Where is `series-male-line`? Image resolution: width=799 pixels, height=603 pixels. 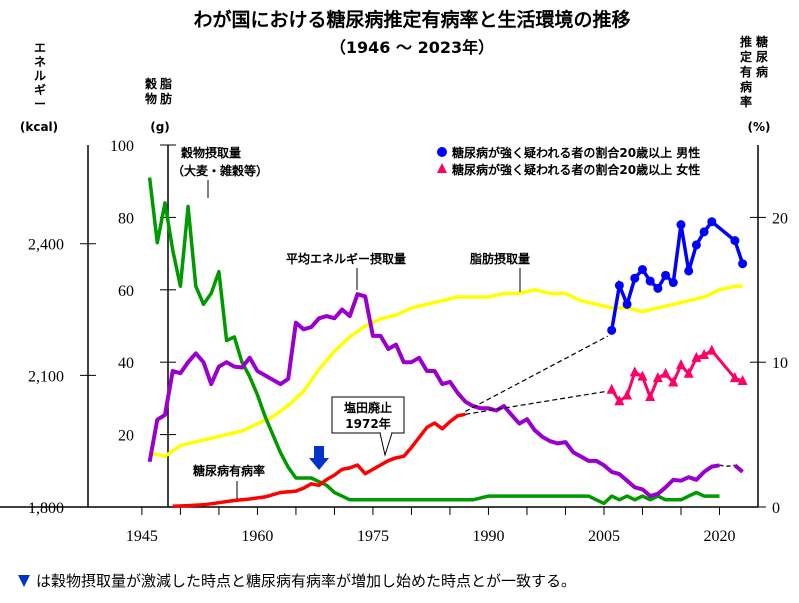
series-male-line is located at coordinates (661, 275).